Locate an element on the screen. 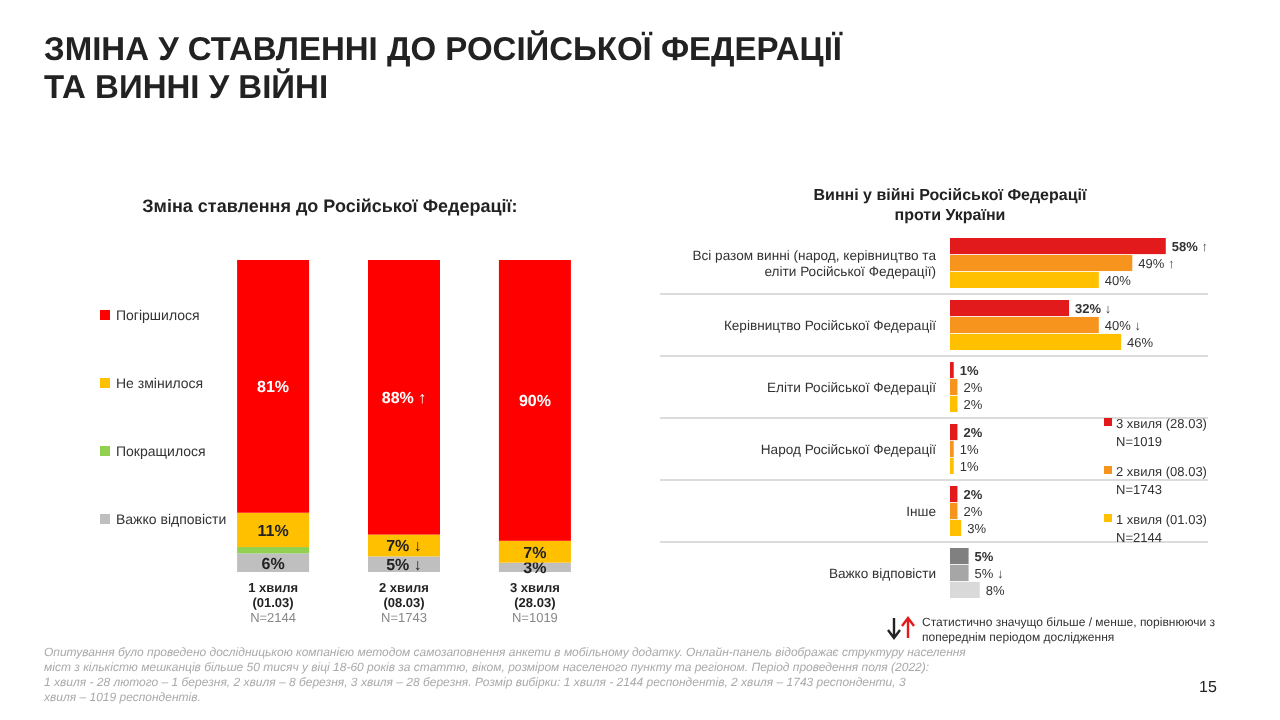 The image size is (1280, 720). text: 15 is located at coordinates (1208, 687).